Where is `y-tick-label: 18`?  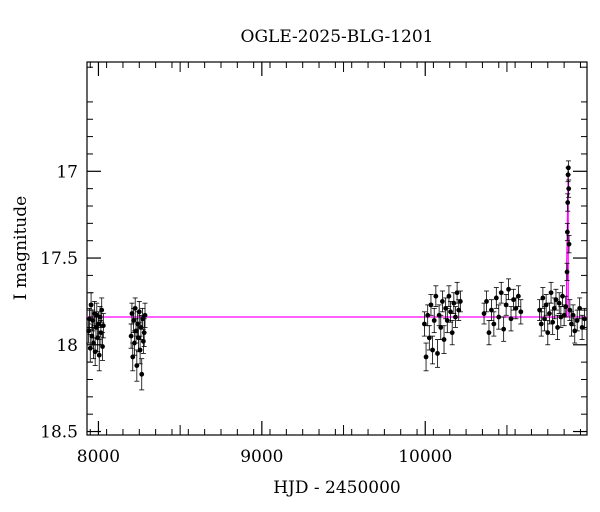
y-tick-label: 18 is located at coordinates (67, 346).